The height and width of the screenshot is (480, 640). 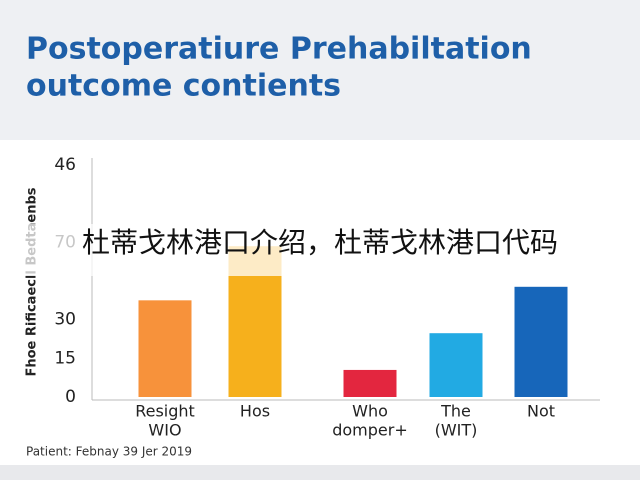 I want to click on y-tick-label: 30, so click(x=65, y=320).